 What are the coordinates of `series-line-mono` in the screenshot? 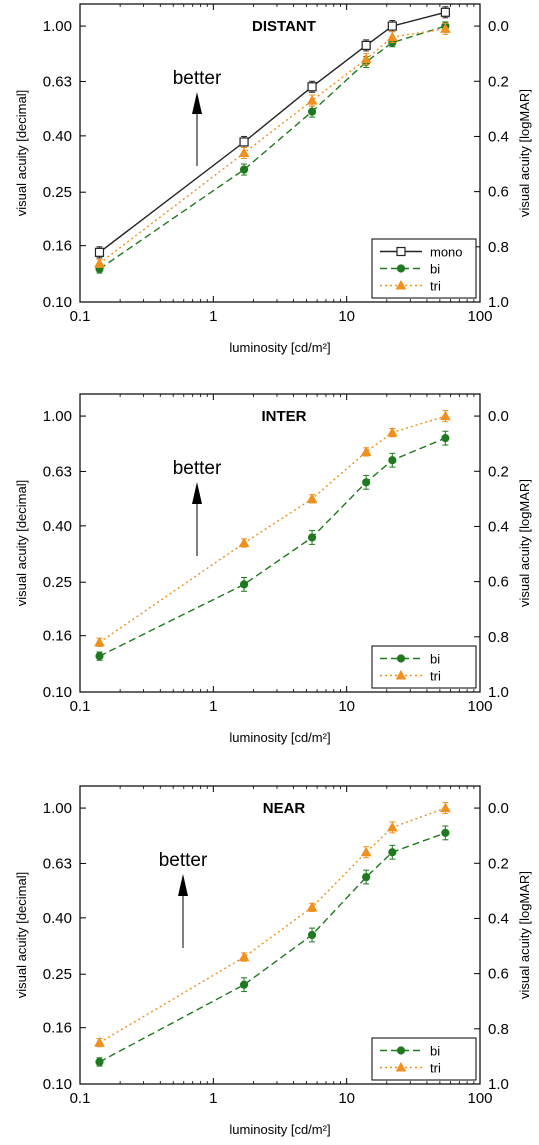 It's located at (272, 132).